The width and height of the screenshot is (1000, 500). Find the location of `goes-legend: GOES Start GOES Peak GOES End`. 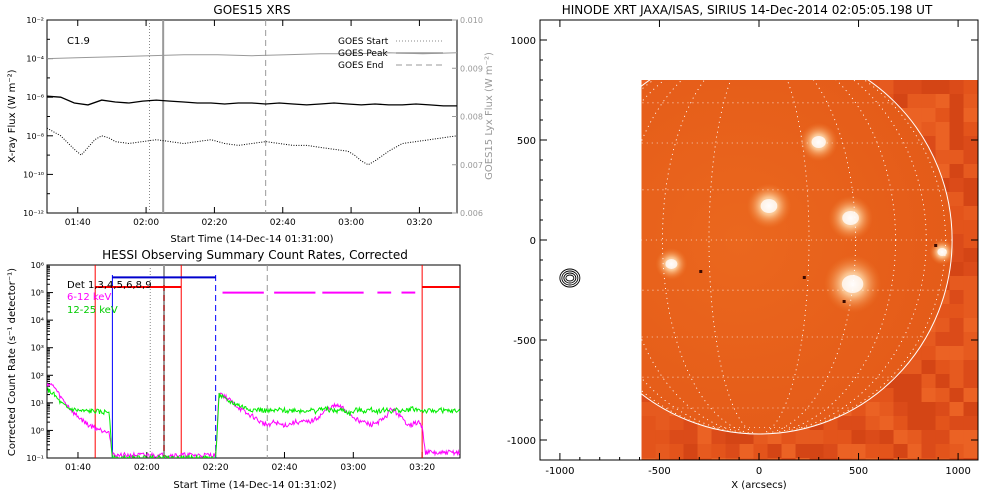

goes-legend: GOES Start GOES Peak GOES End is located at coordinates (390, 54).